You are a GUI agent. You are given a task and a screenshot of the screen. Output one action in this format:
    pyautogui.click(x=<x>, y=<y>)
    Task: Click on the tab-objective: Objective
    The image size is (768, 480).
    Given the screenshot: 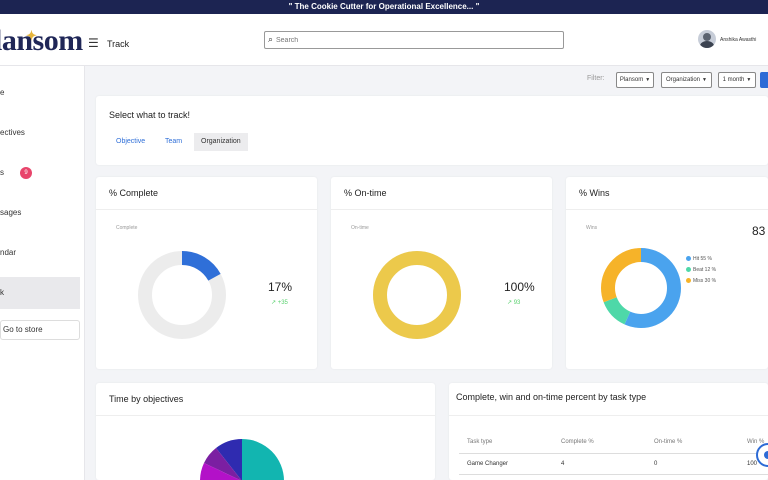 What is the action you would take?
    pyautogui.click(x=131, y=141)
    